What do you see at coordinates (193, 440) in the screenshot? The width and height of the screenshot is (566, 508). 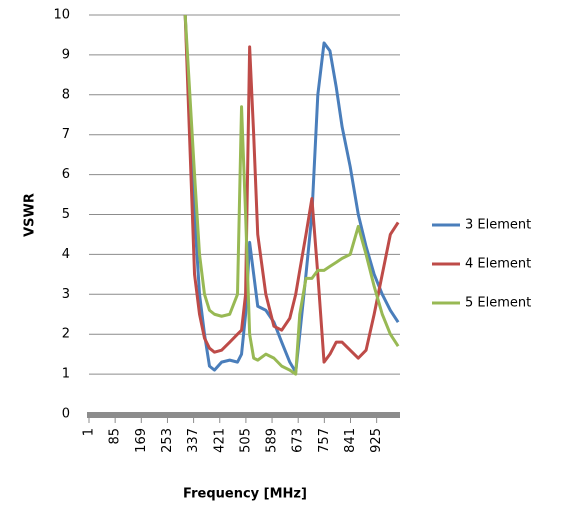 I see `x-tick-label: 337` at bounding box center [193, 440].